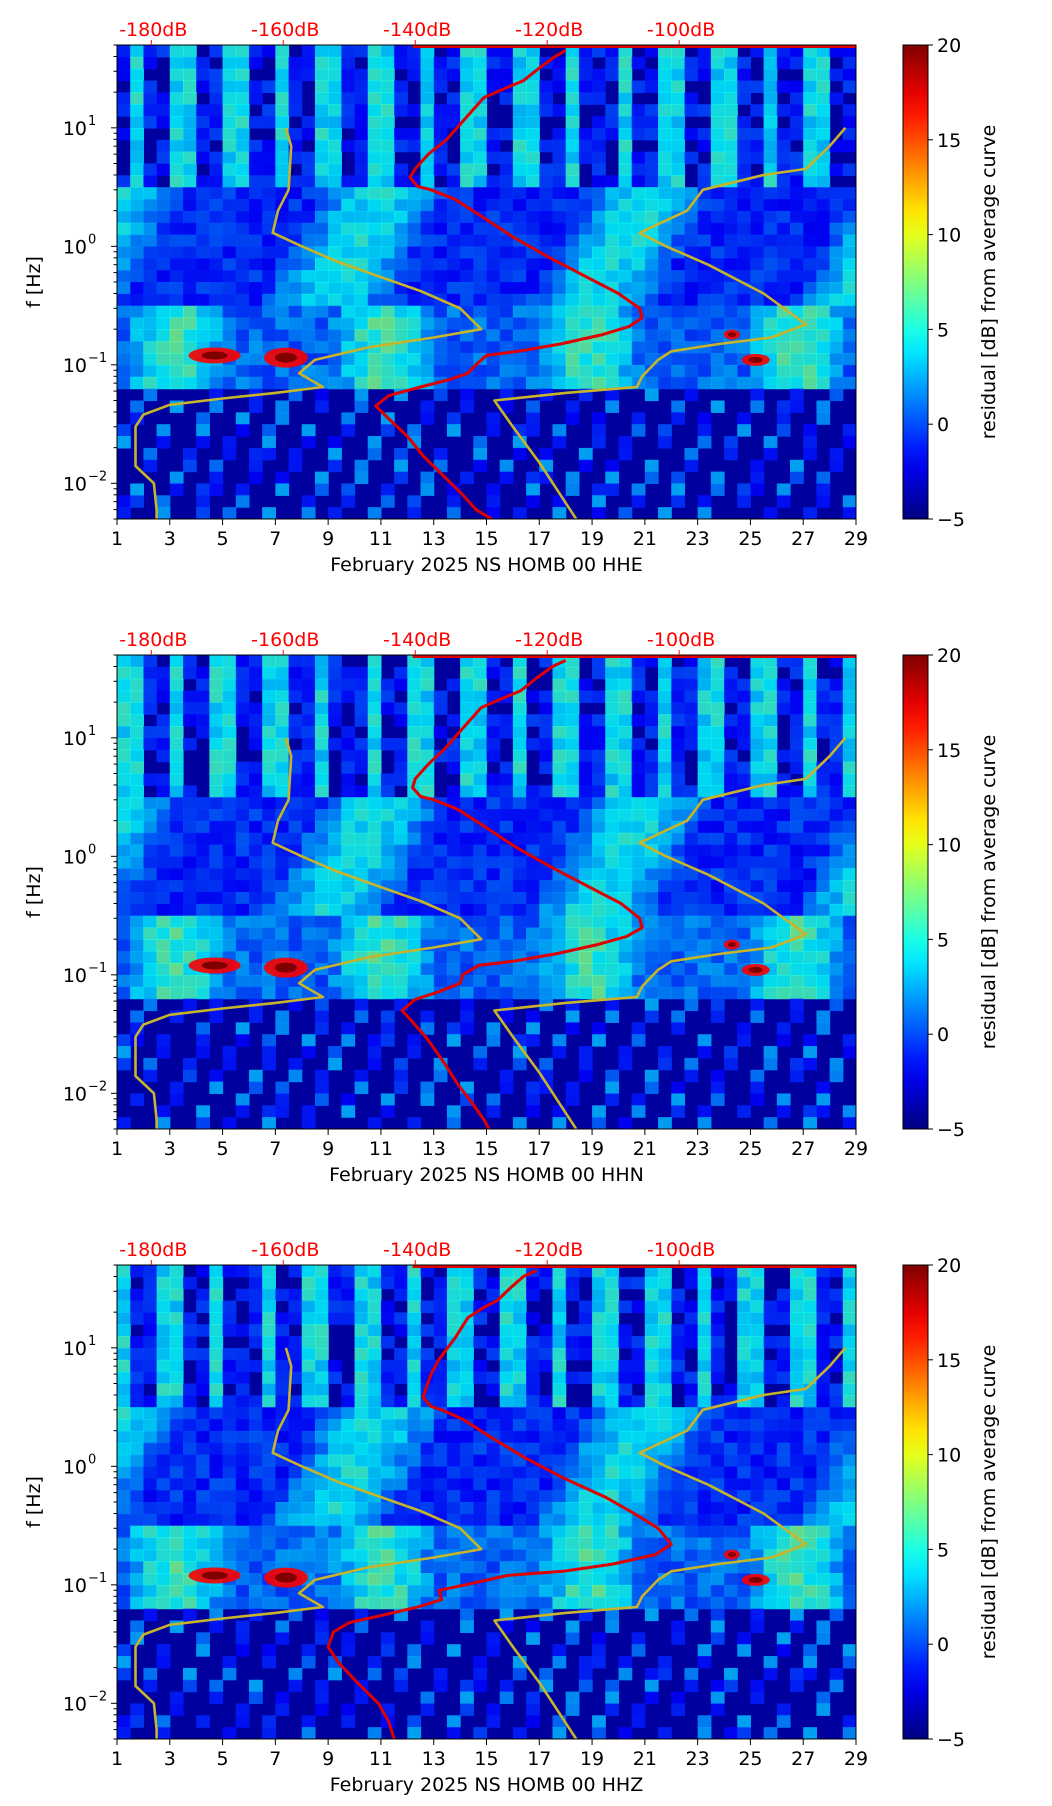  What do you see at coordinates (681, 640) in the screenshot?
I see `top-db-label: -100dB` at bounding box center [681, 640].